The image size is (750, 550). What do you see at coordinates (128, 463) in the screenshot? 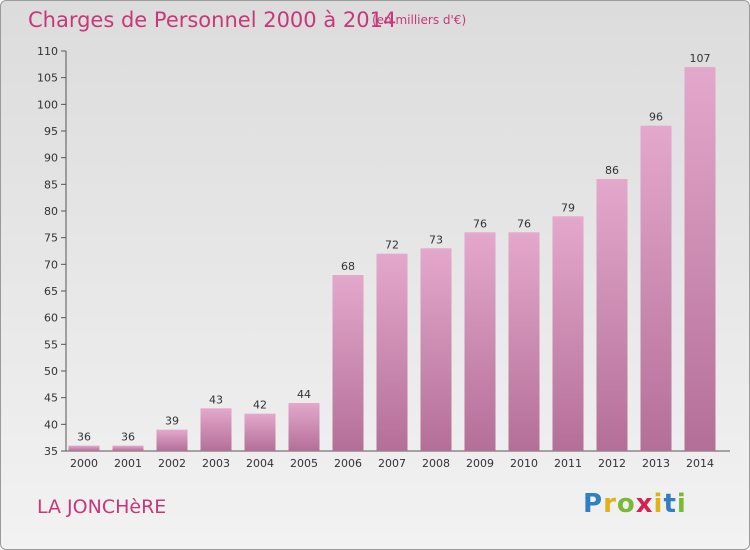
I see `x-tick-label-2001: 2001` at bounding box center [128, 463].